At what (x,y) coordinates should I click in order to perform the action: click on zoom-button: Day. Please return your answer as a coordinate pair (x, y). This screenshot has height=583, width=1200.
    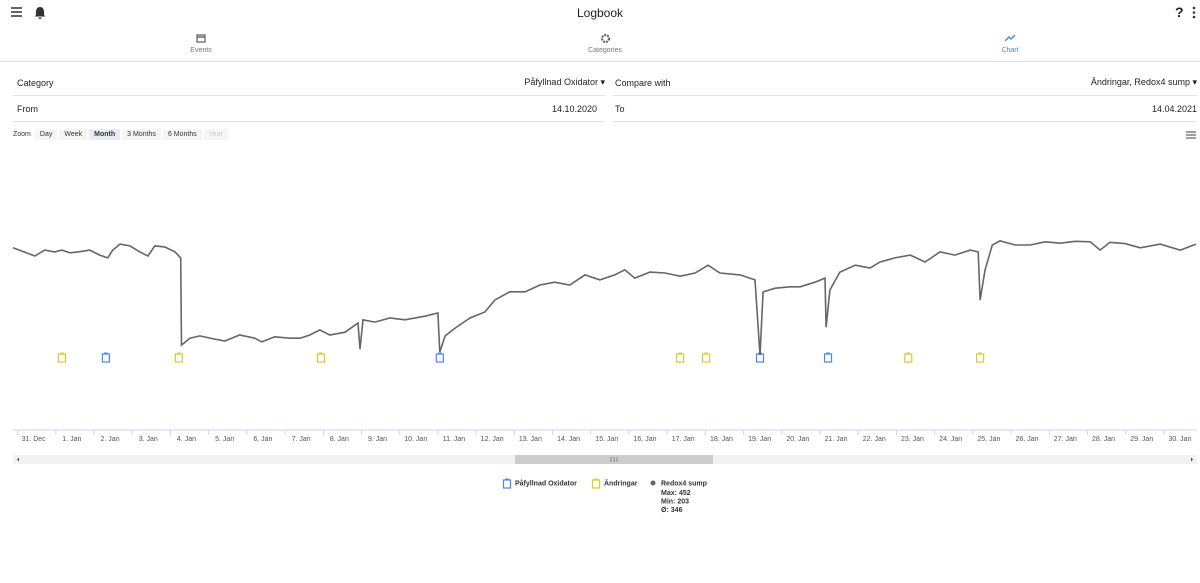
    Looking at the image, I should click on (46, 134).